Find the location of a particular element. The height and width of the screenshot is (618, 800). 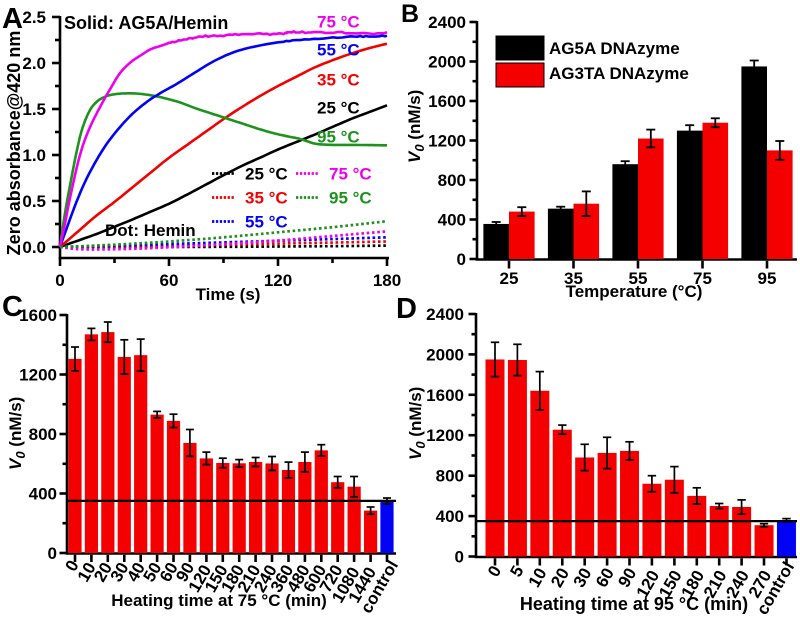

svg-text: Heating time at 75 °C (min) is located at coordinates (219, 600).